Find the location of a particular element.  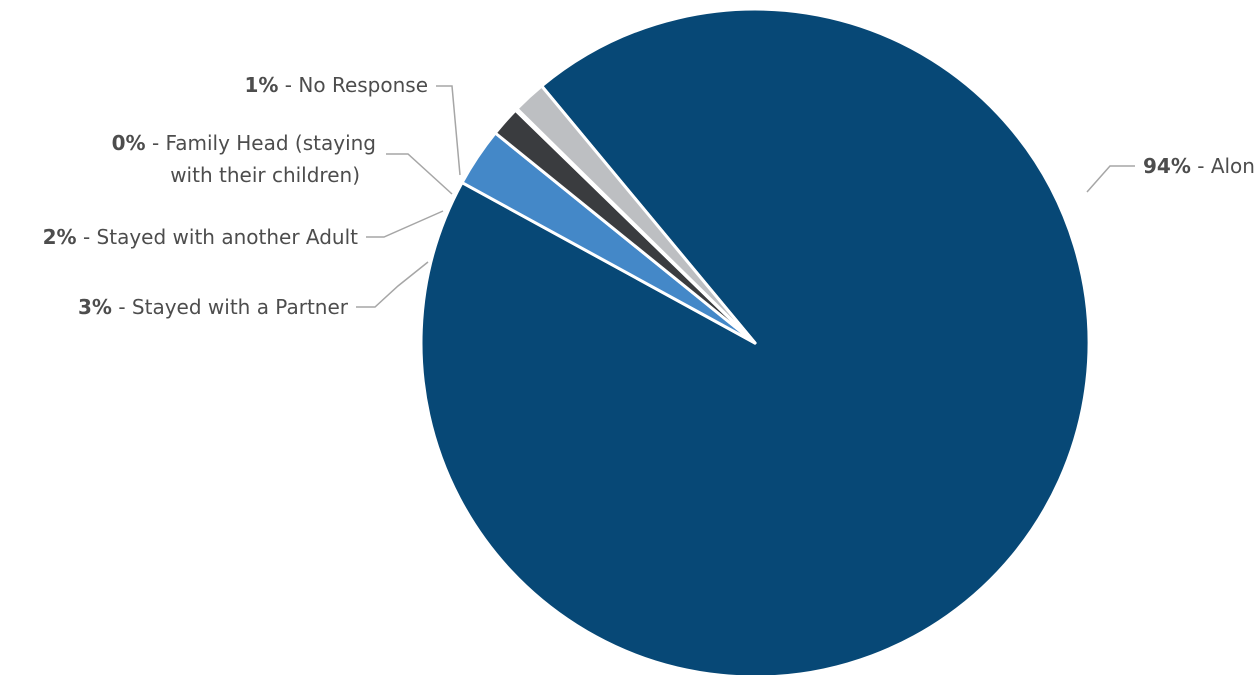

slice-label-alone-percent: 94% is located at coordinates (1167, 166).